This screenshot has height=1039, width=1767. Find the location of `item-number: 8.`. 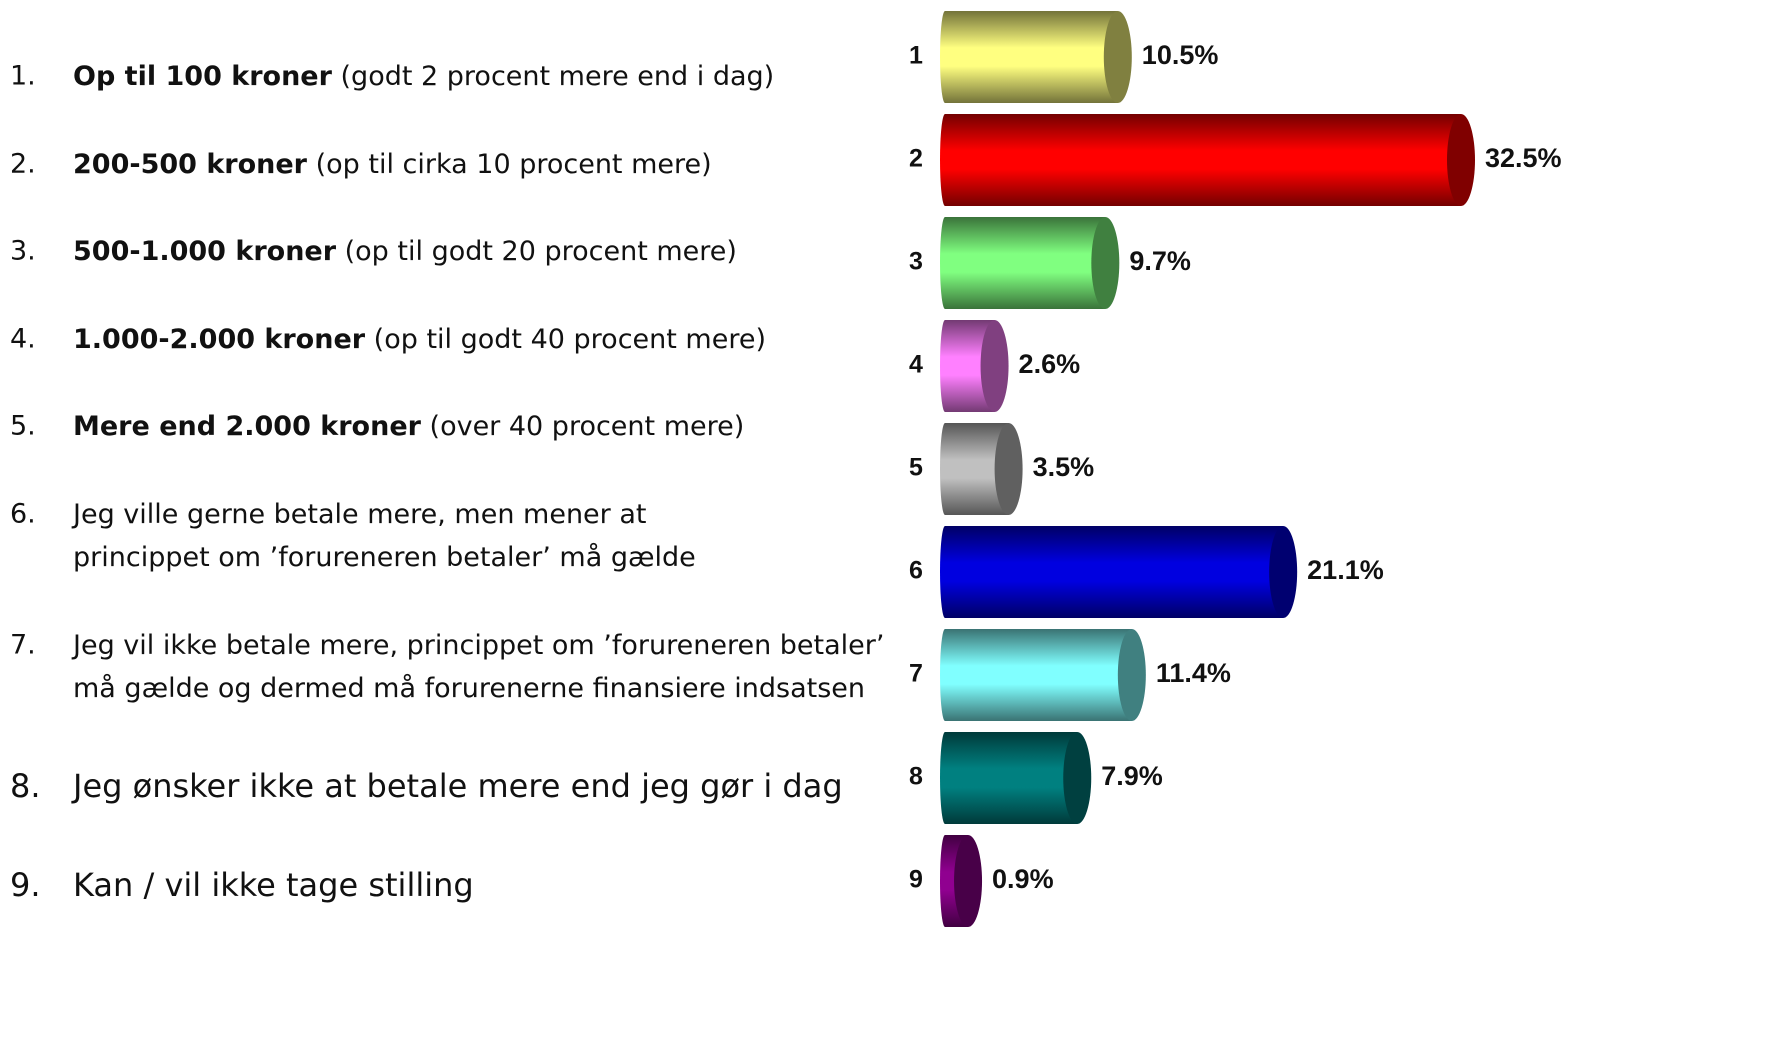

item-number: 8. is located at coordinates (25, 786).